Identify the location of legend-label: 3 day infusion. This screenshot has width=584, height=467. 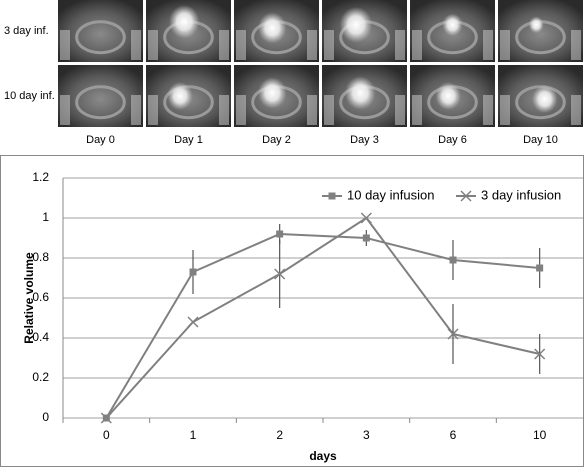
(521, 194).